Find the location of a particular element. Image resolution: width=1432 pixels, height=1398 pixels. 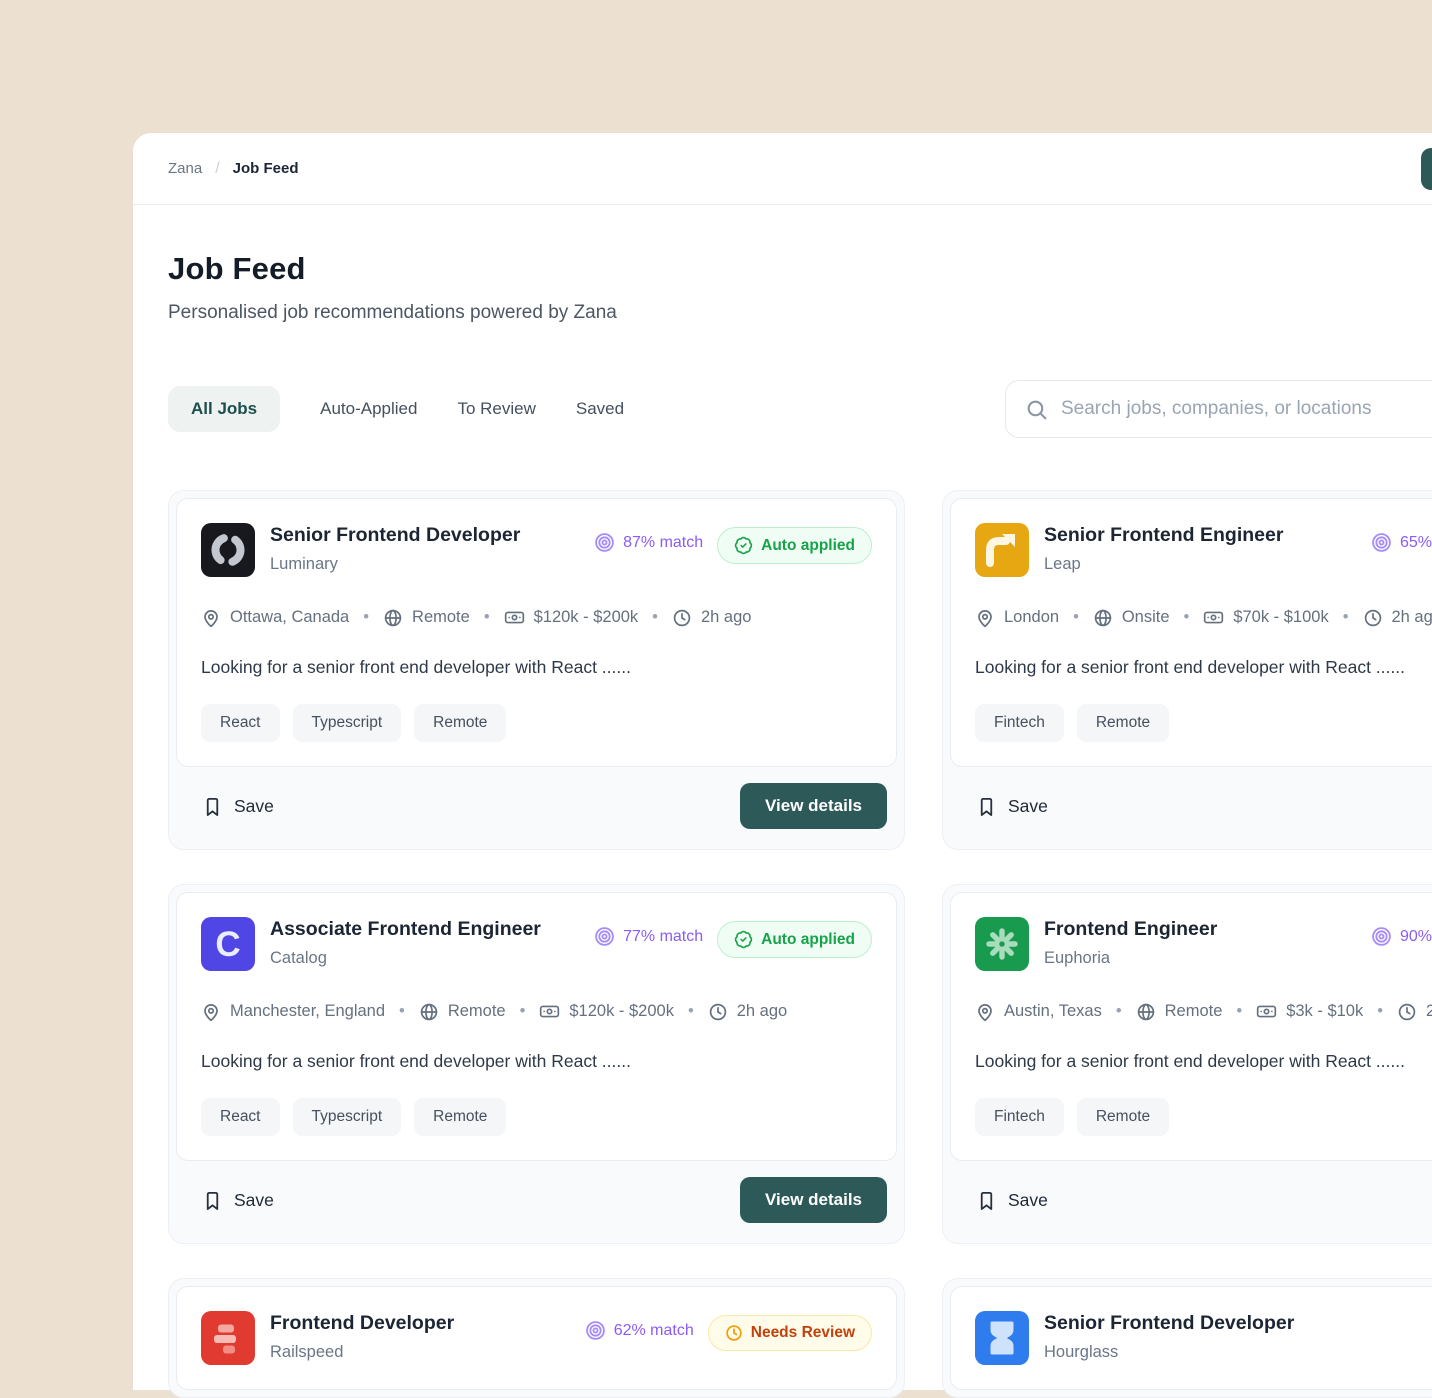

job-title: Frontend Engineer is located at coordinates (1130, 929).